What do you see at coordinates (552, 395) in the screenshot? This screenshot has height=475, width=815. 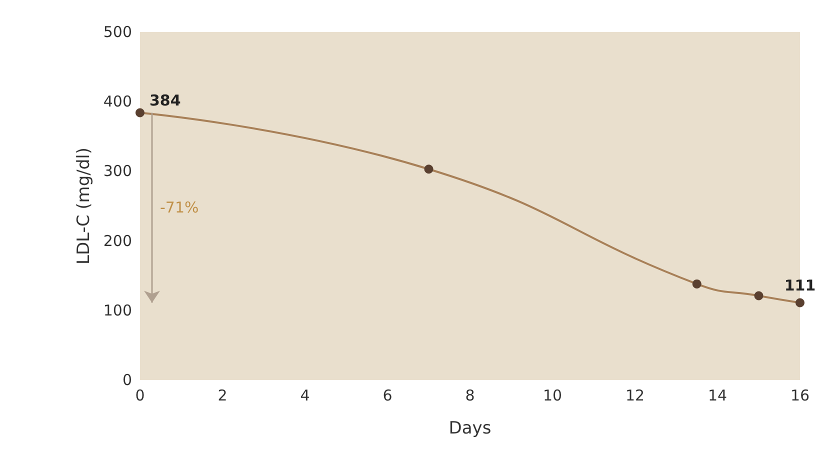 I see `x-tick-label: 10` at bounding box center [552, 395].